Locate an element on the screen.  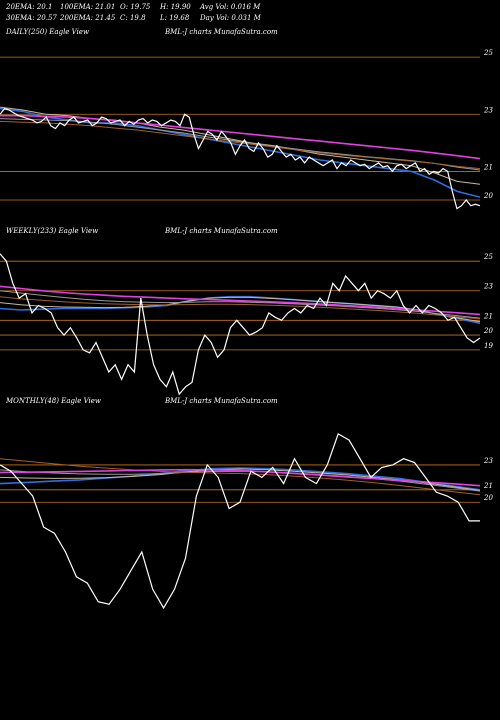
weekly-tick-label: 19 is located at coordinates (488, 346).